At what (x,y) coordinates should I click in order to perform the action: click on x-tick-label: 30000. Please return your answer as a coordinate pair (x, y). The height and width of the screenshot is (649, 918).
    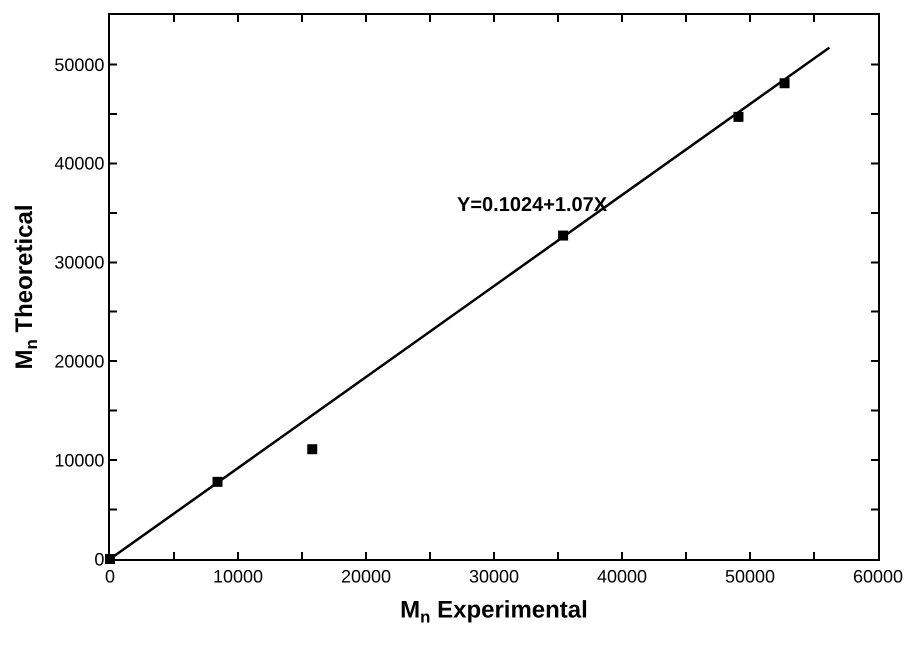
    Looking at the image, I should click on (494, 576).